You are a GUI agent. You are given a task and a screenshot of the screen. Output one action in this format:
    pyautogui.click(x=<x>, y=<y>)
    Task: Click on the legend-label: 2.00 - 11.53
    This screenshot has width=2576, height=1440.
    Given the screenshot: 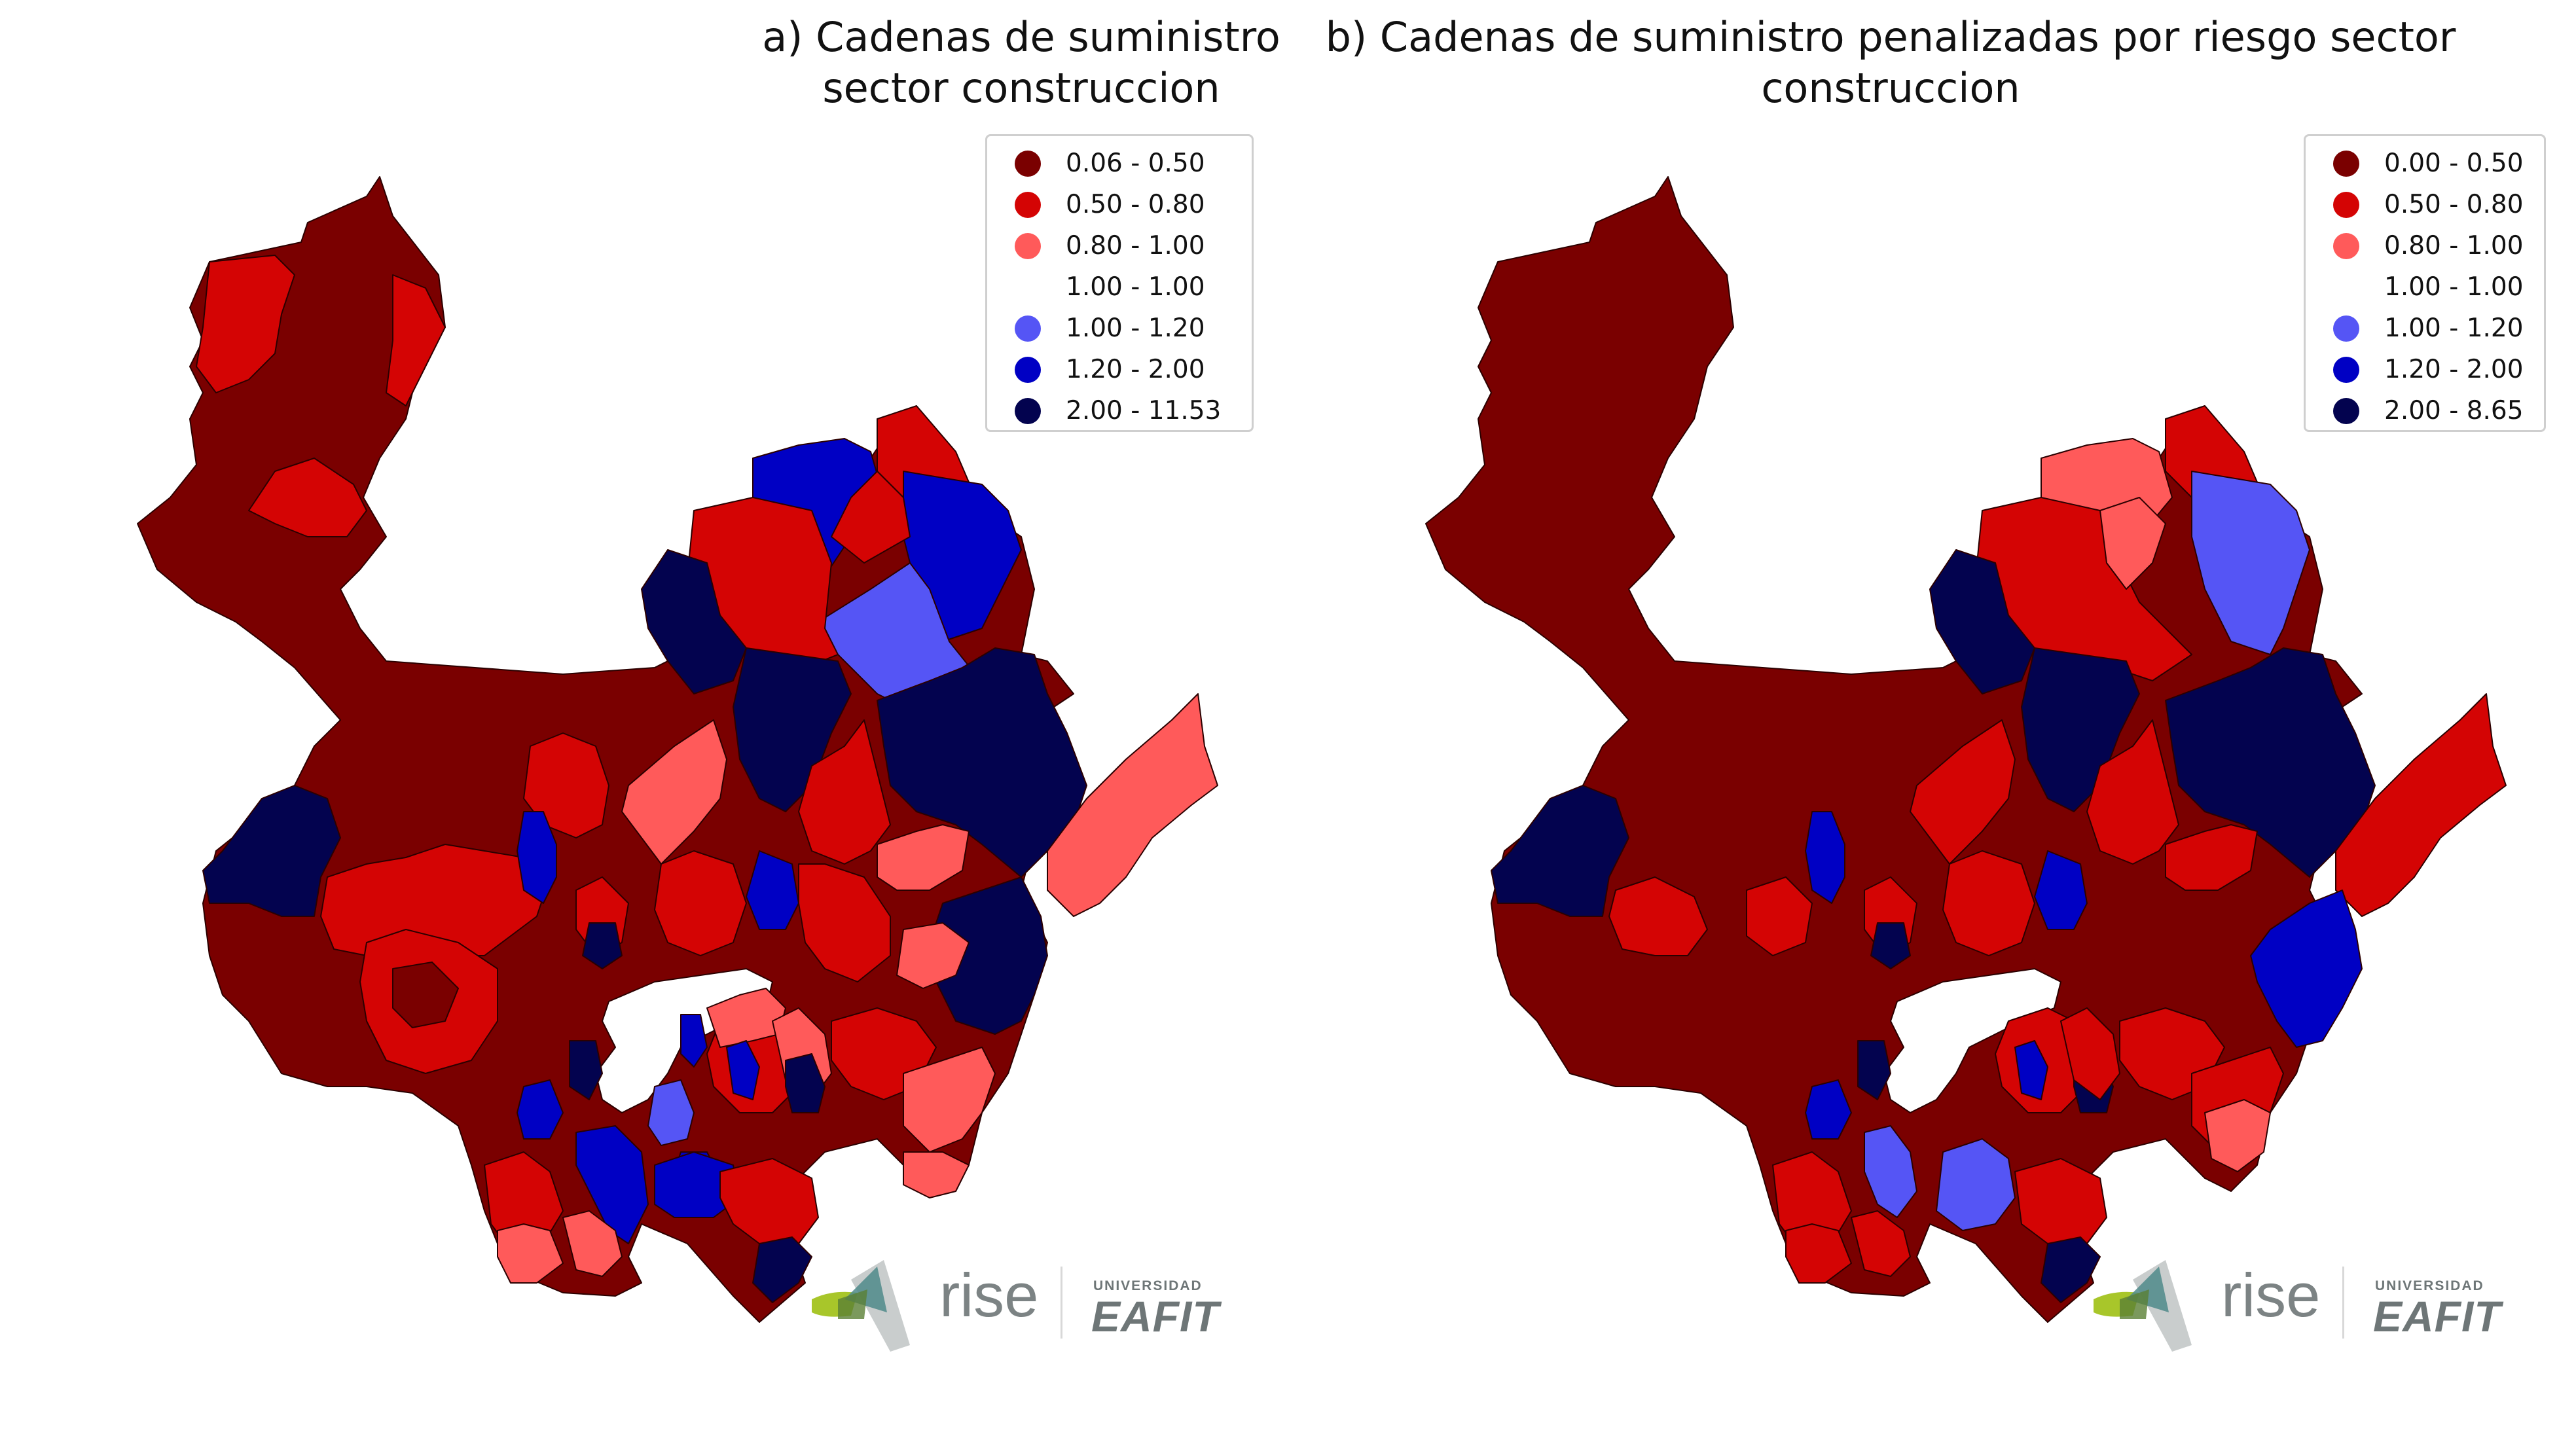 What is the action you would take?
    pyautogui.click(x=1144, y=410)
    